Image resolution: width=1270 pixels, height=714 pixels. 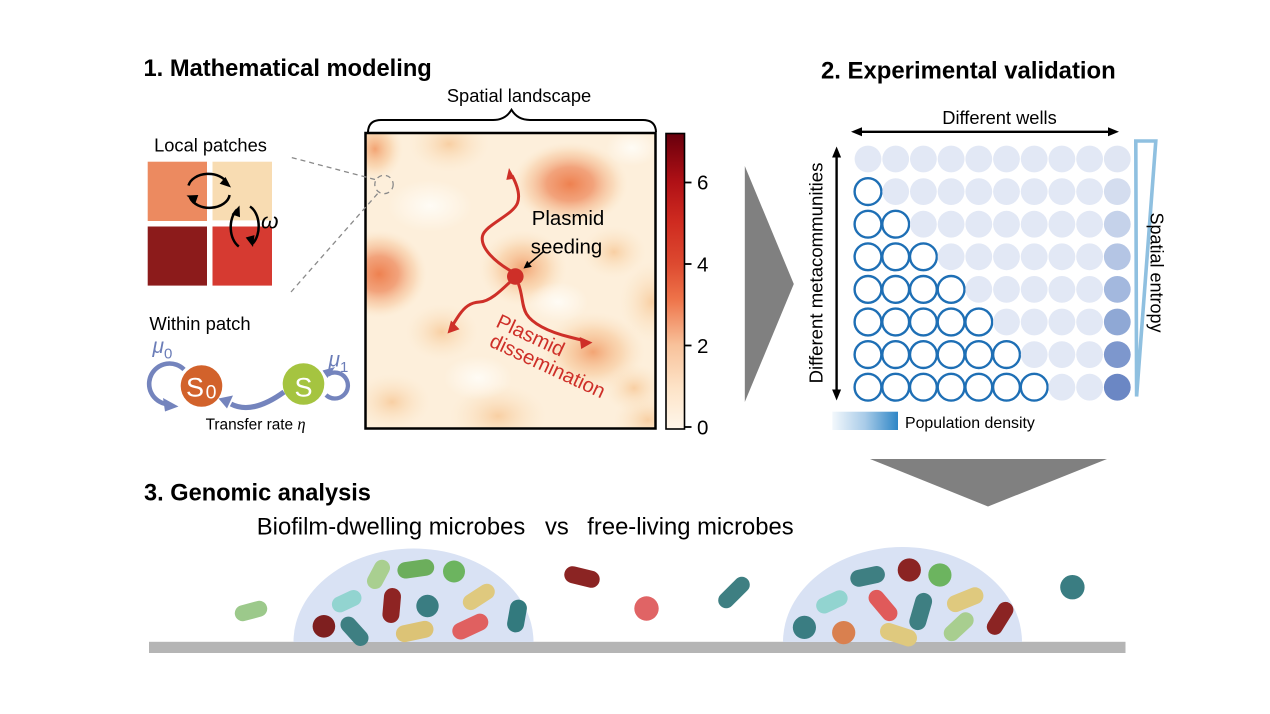 I want to click on svg-text: Local patches, so click(x=210, y=145).